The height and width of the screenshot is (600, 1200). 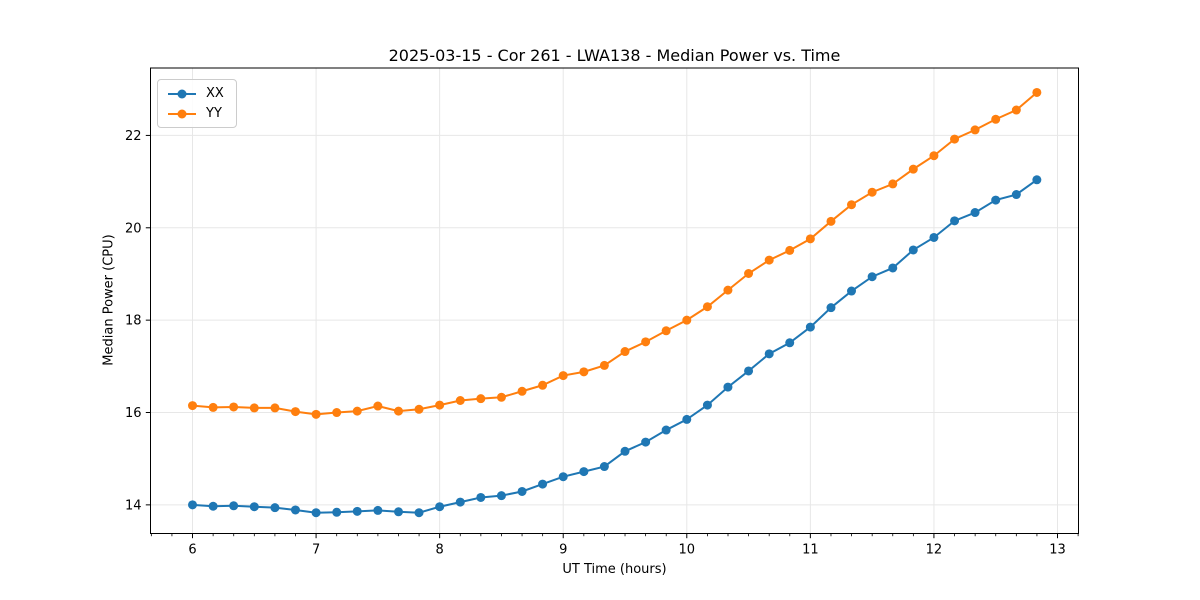 What do you see at coordinates (215, 93) in the screenshot?
I see `legend-label-xx: XX` at bounding box center [215, 93].